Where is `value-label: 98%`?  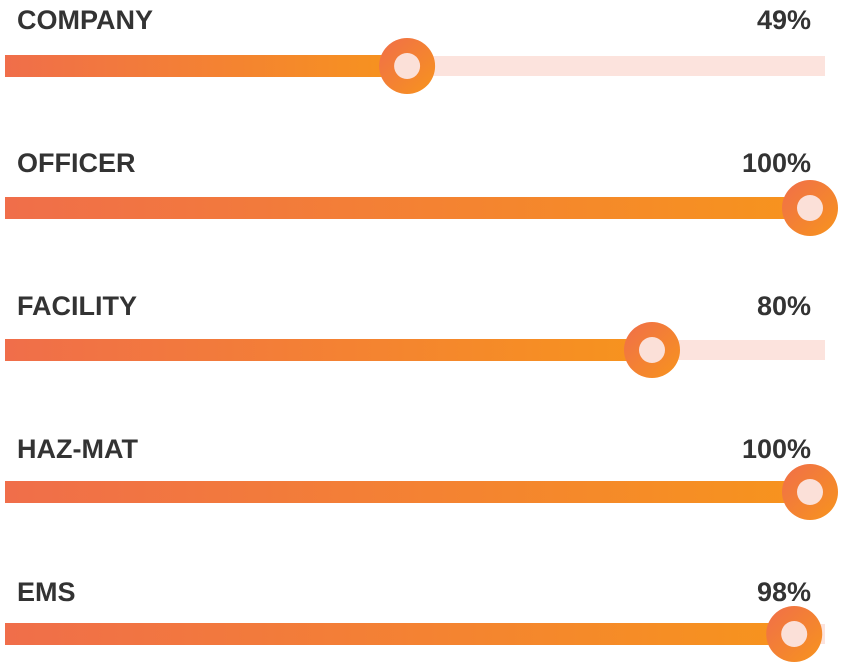 value-label: 98% is located at coordinates (784, 592).